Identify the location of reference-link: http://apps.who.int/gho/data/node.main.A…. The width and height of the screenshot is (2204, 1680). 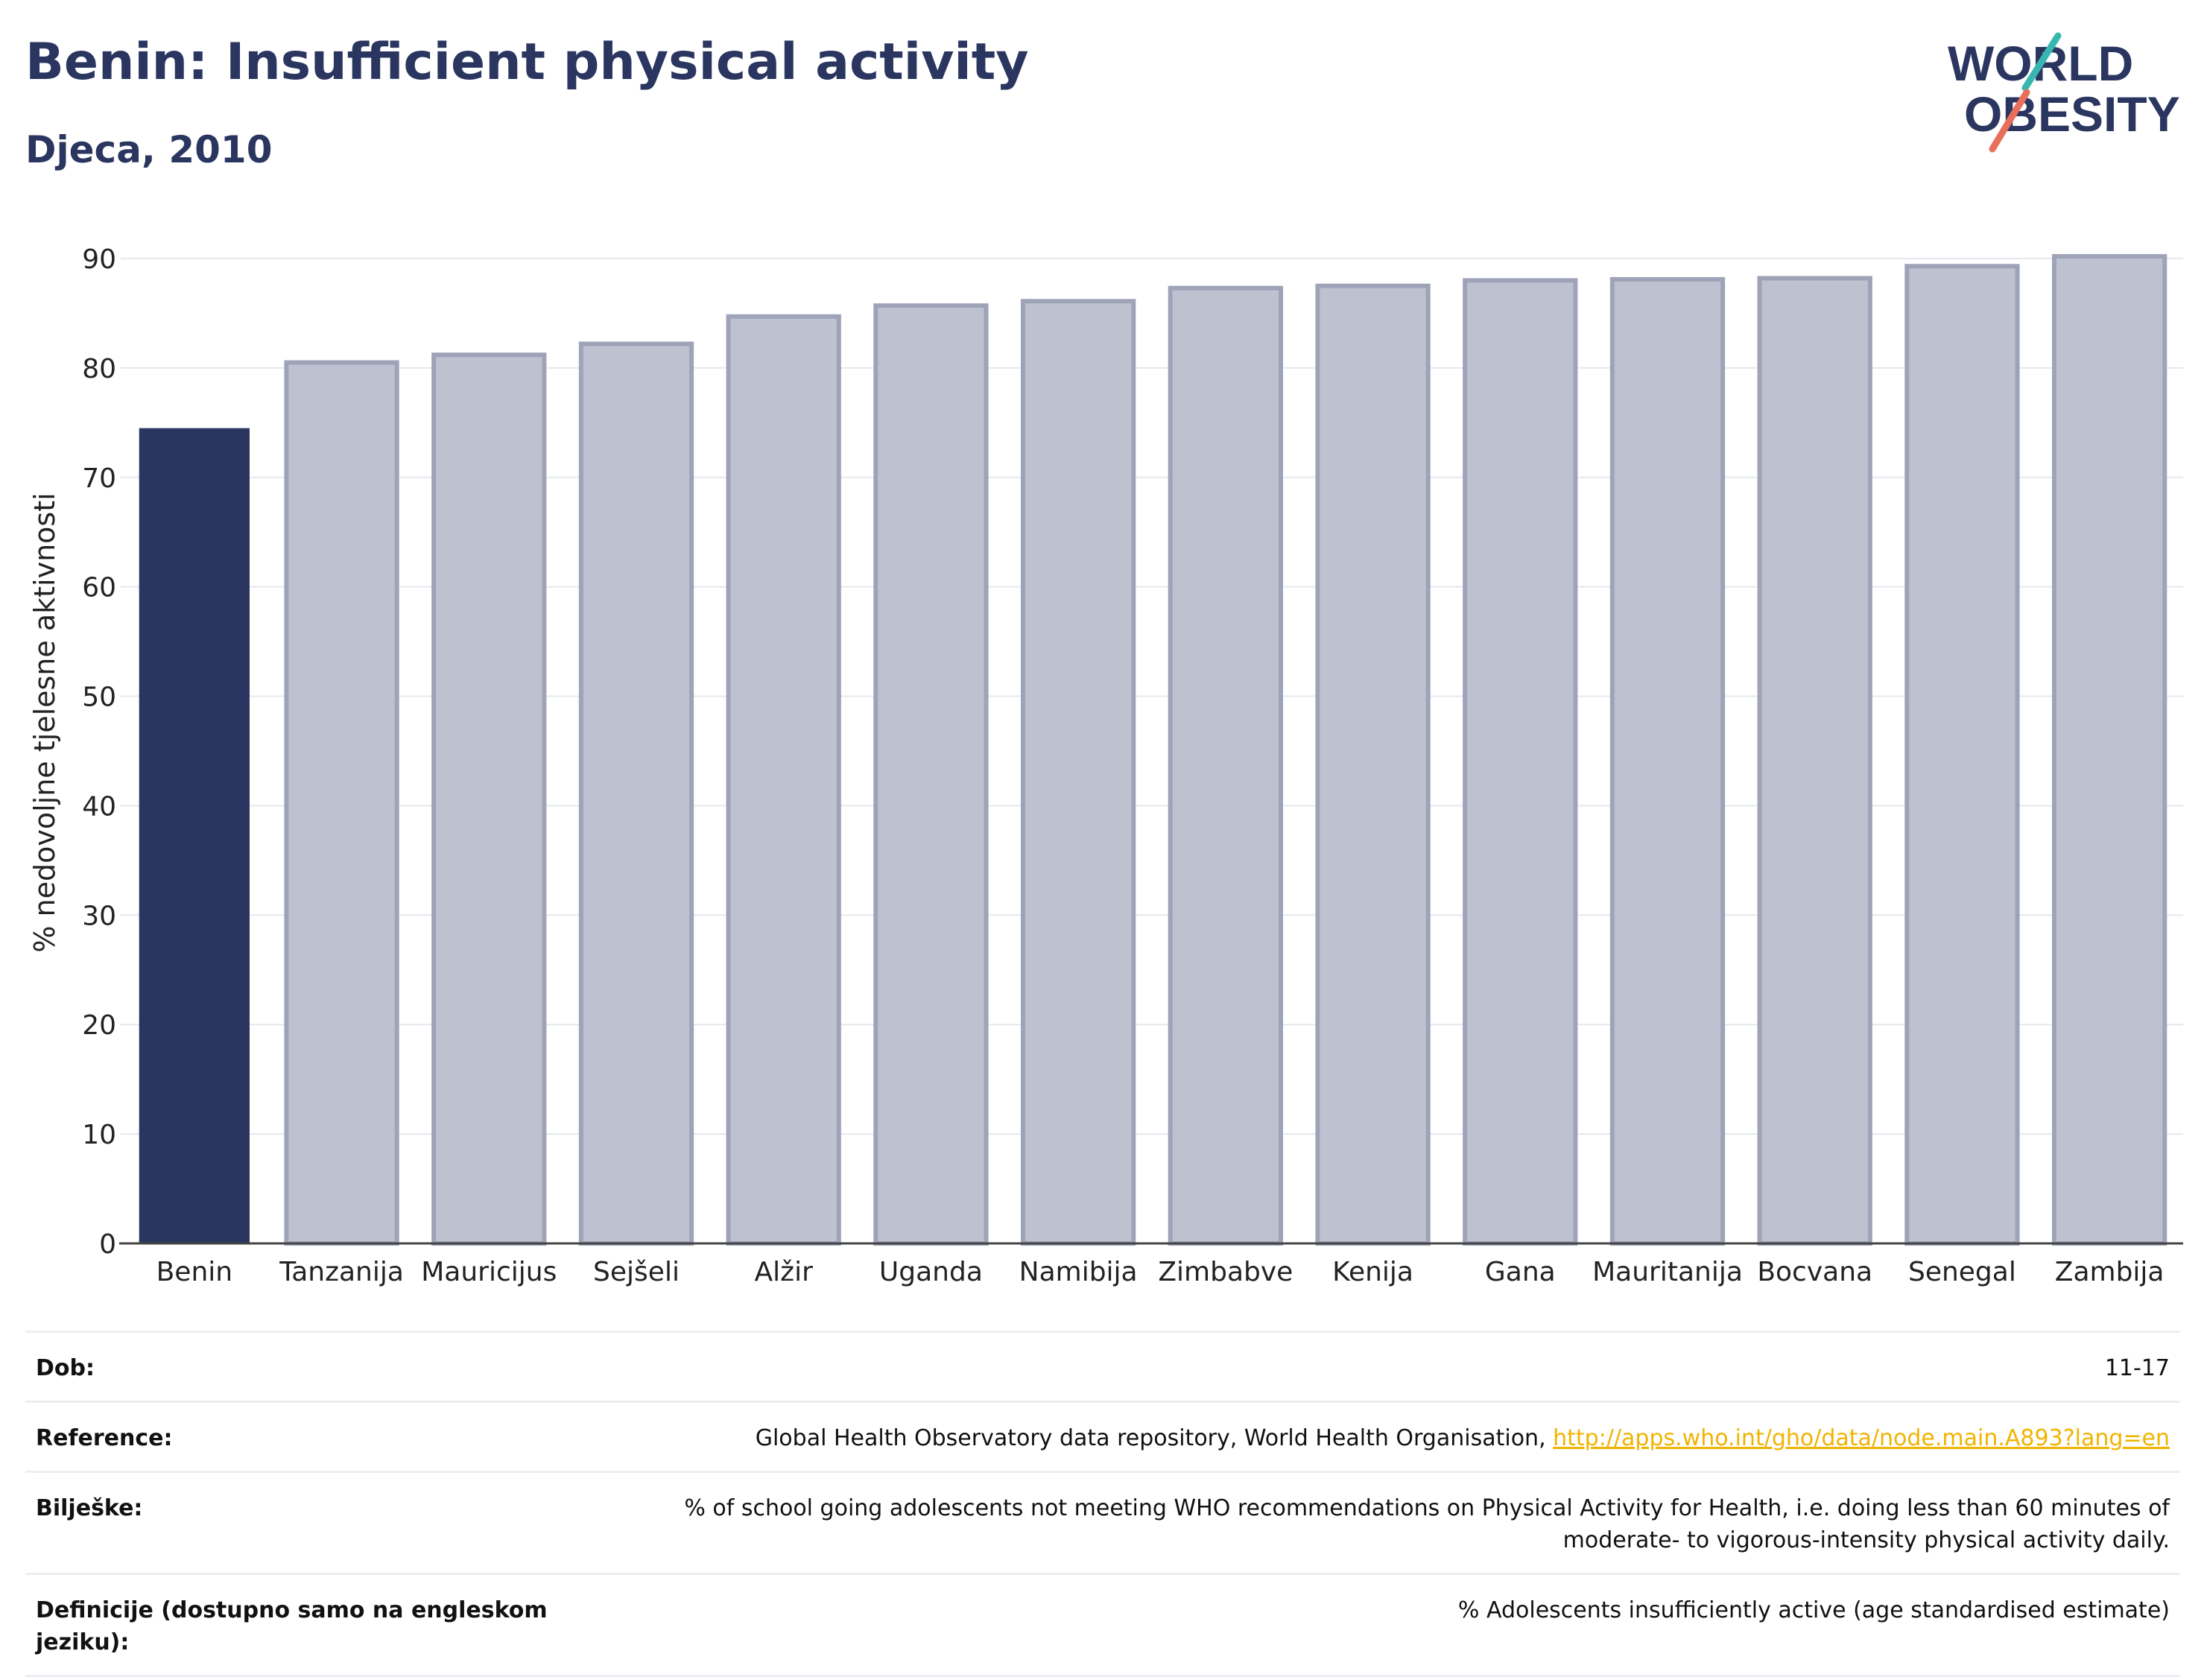
(1861, 1438).